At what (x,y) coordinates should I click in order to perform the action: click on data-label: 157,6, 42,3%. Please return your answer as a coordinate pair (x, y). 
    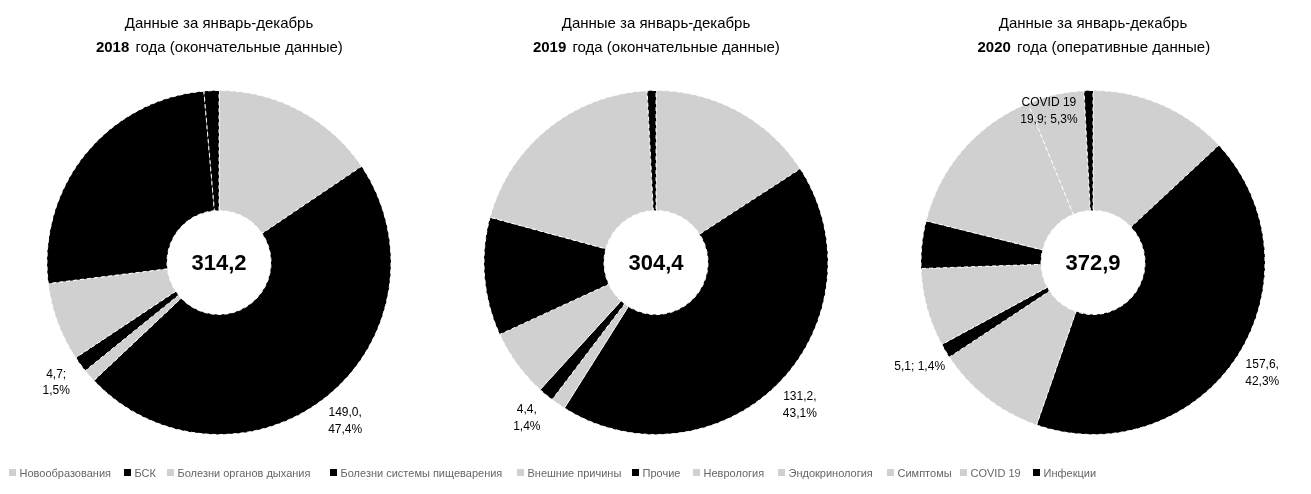
    Looking at the image, I should click on (1262, 373).